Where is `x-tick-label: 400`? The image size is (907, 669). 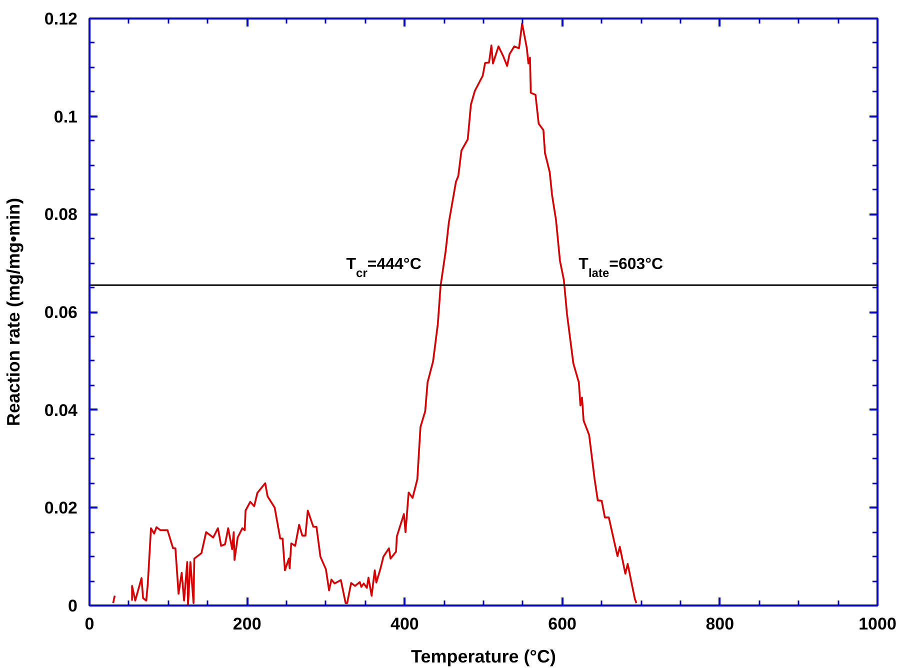
x-tick-label: 400 is located at coordinates (404, 624).